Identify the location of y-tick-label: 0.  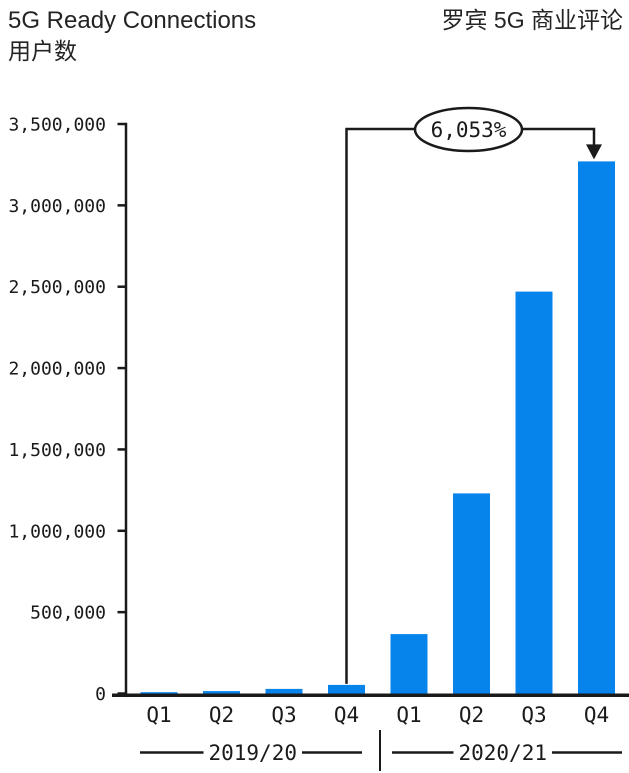
(100, 694).